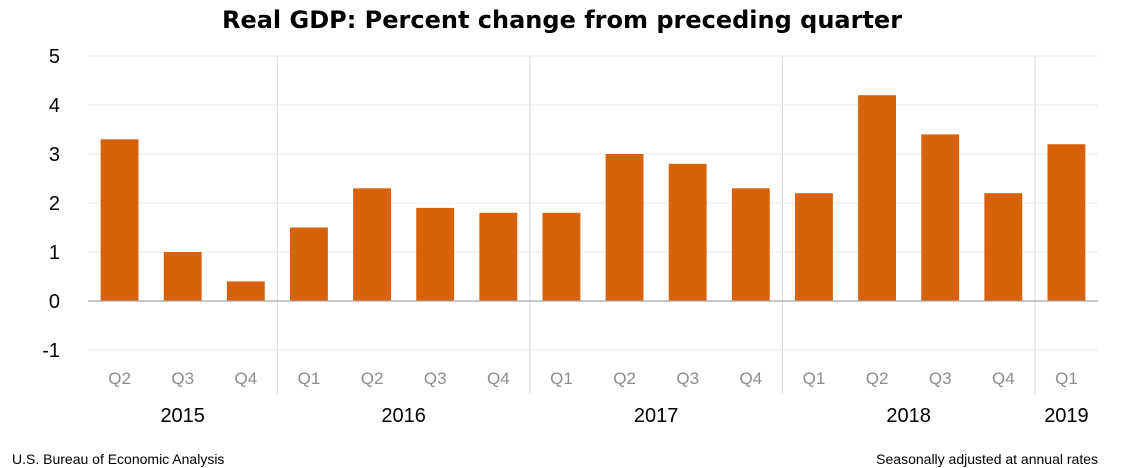 This screenshot has height=468, width=1124. I want to click on y-tick-label: 1, so click(54, 253).